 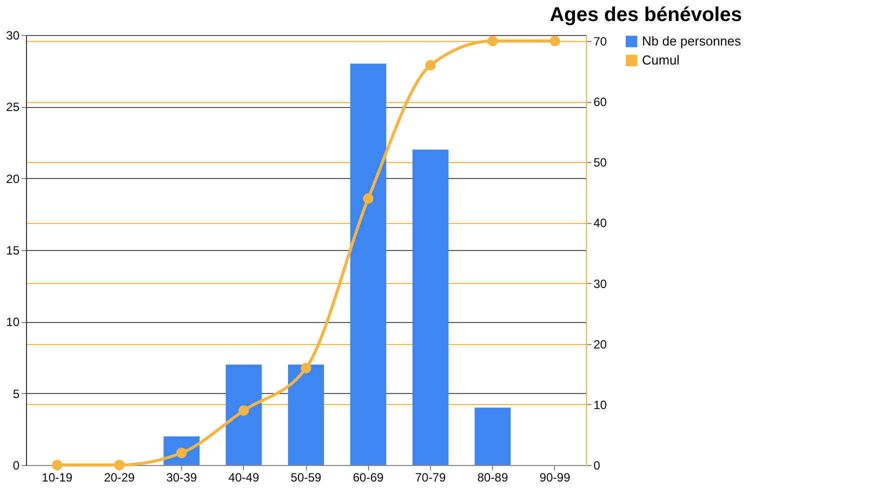 I want to click on legend-label: Cumul, so click(x=661, y=60).